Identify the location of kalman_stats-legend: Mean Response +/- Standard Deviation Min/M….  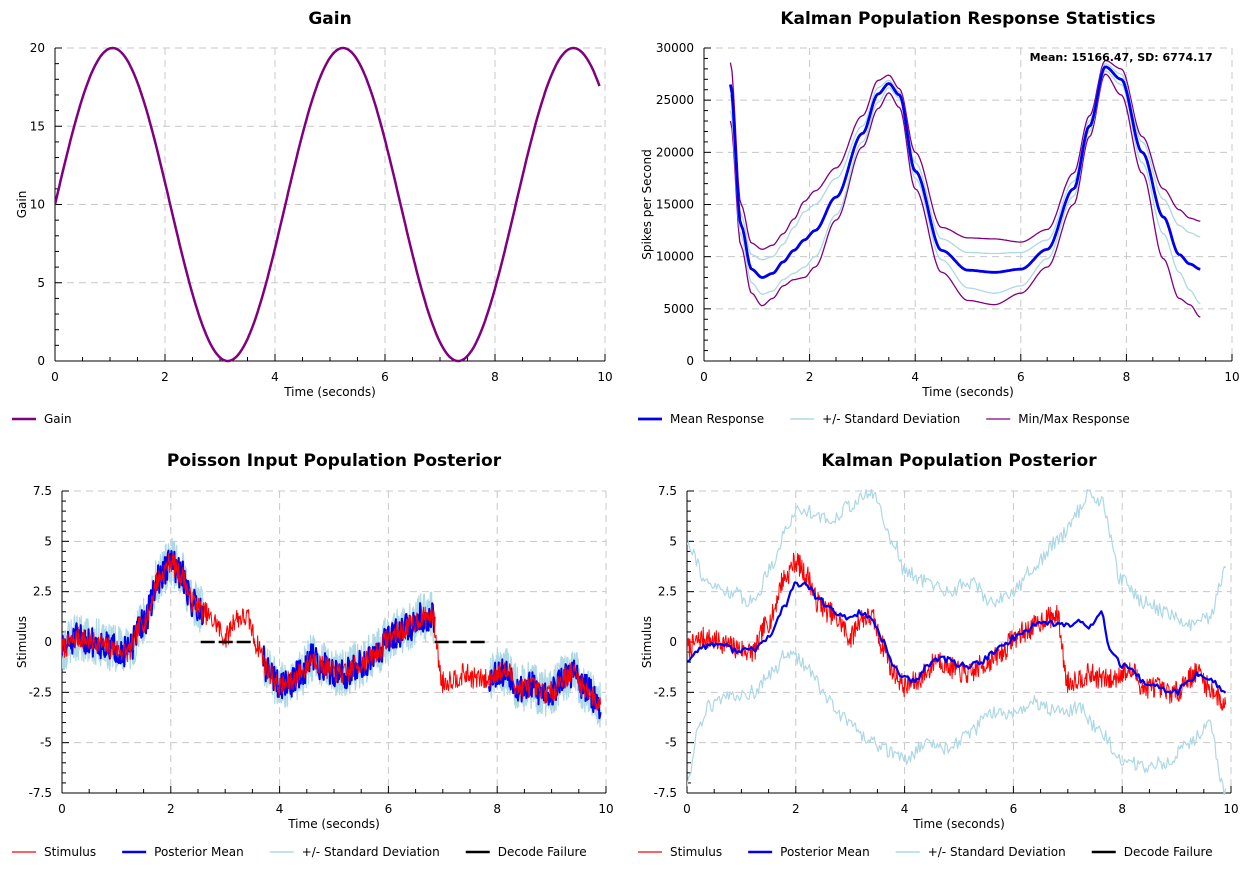
(884, 419).